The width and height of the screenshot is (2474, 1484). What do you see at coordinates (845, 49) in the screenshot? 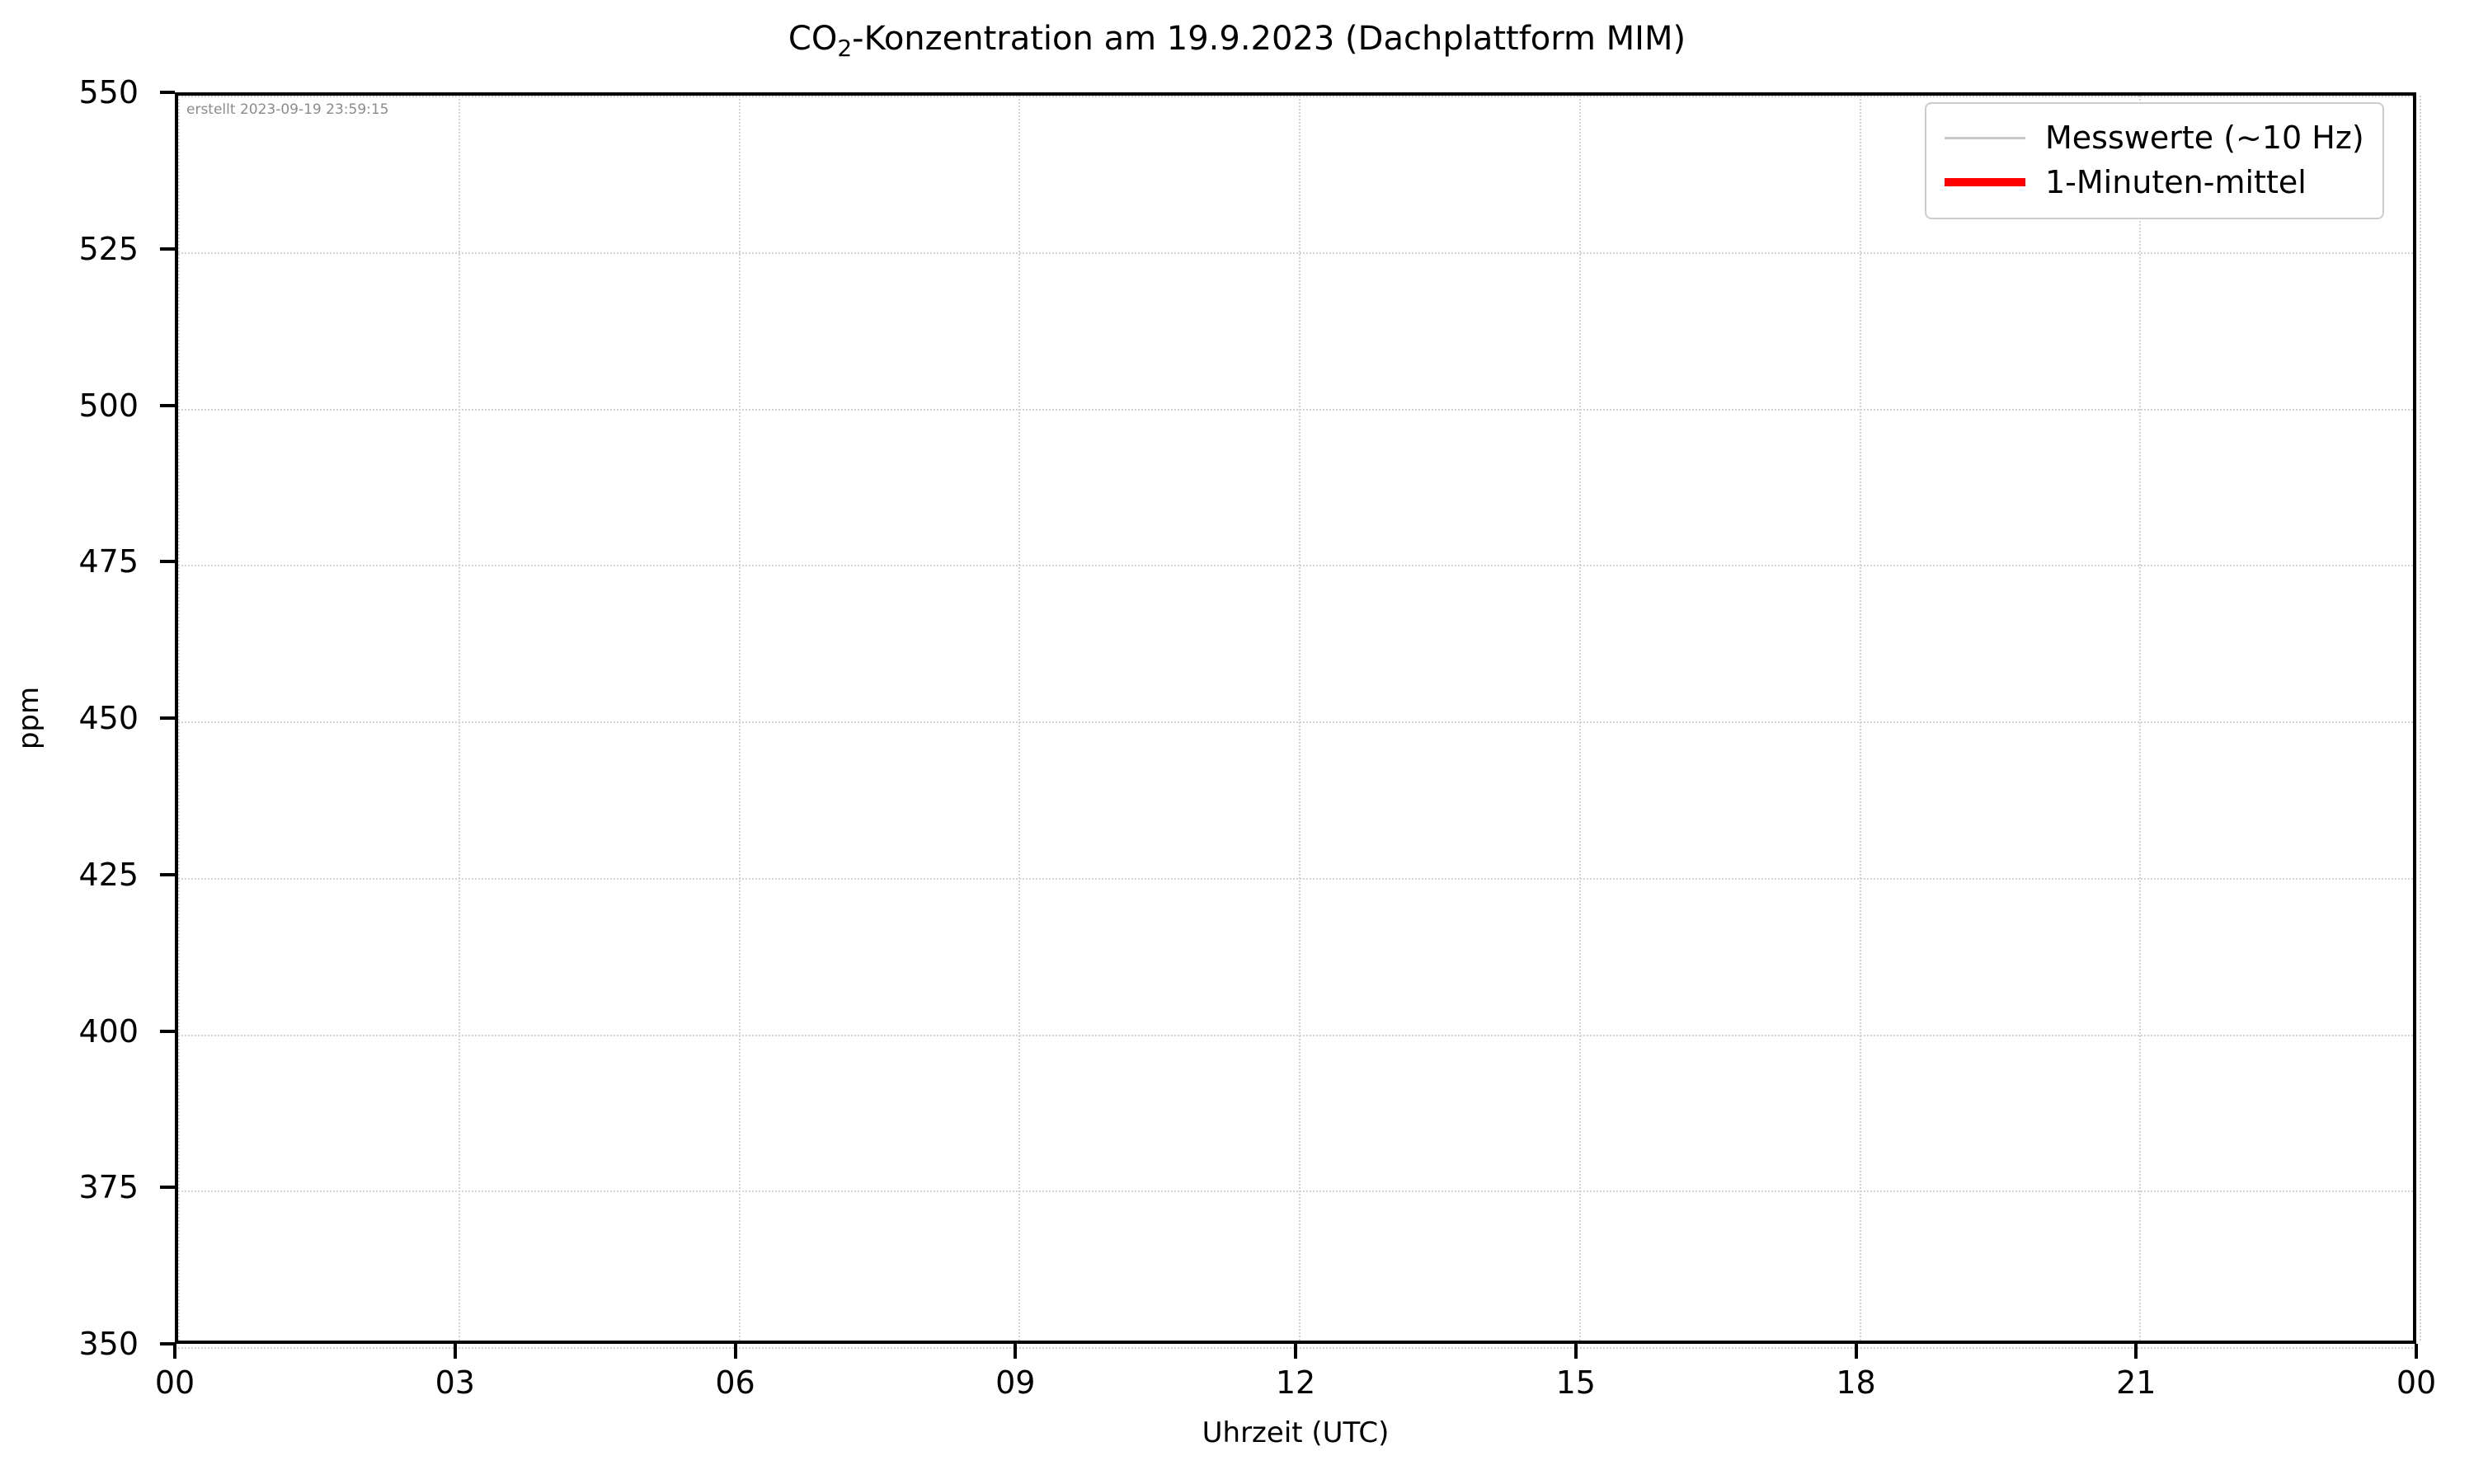
I see `chart-title-subscript: 2` at bounding box center [845, 49].